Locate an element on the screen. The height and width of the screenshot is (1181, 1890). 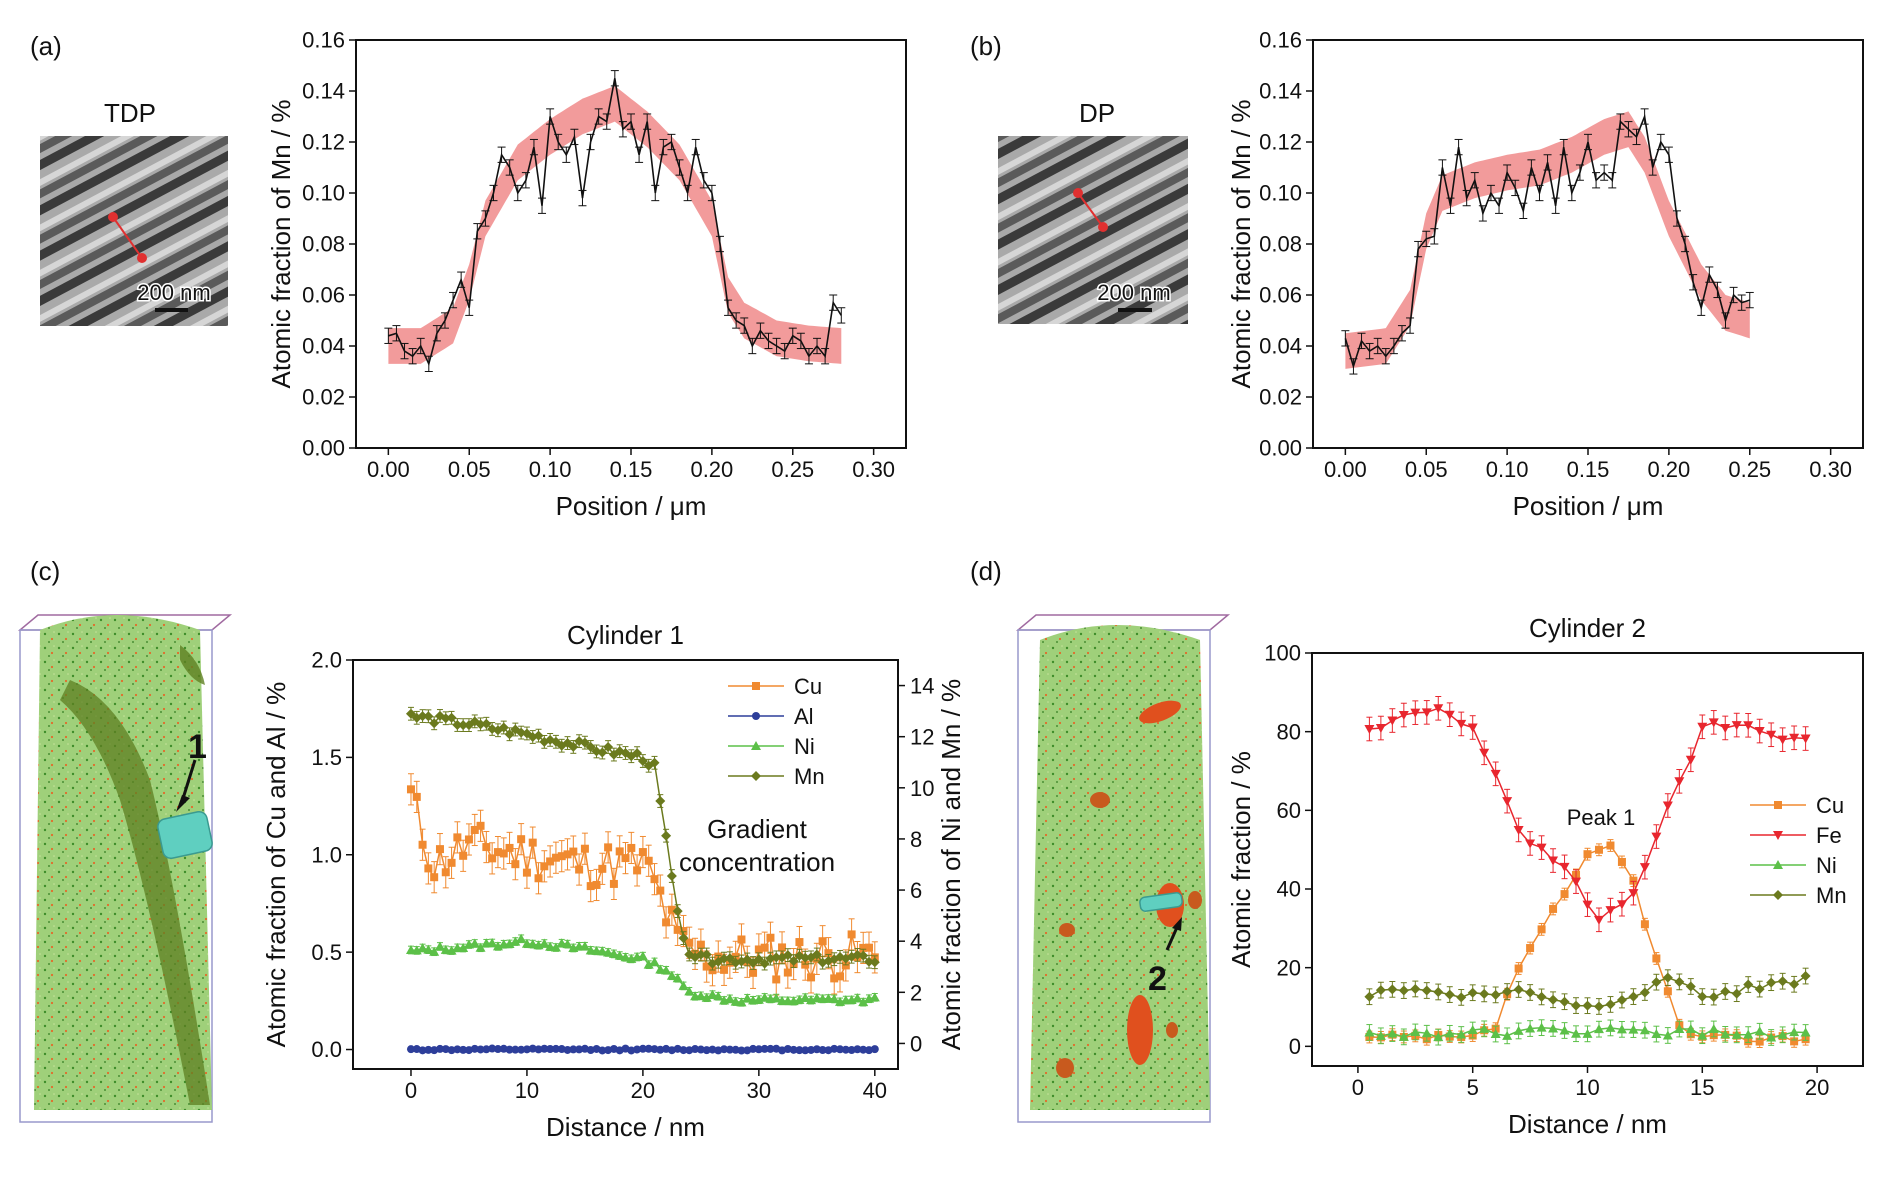
x-tick-label: 0.10 is located at coordinates (550, 469).